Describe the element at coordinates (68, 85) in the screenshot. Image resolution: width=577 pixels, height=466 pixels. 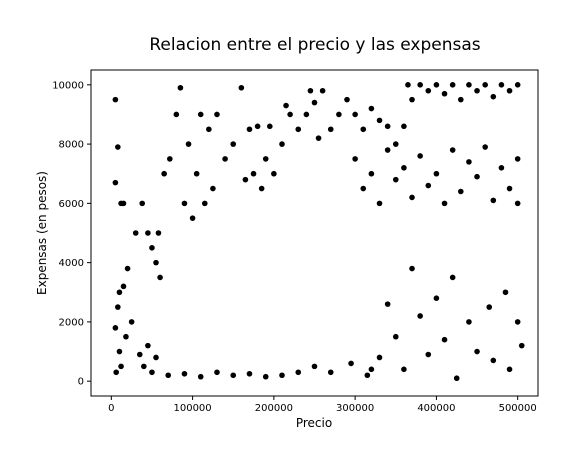
I see `y-tick-label: 10000` at that location.